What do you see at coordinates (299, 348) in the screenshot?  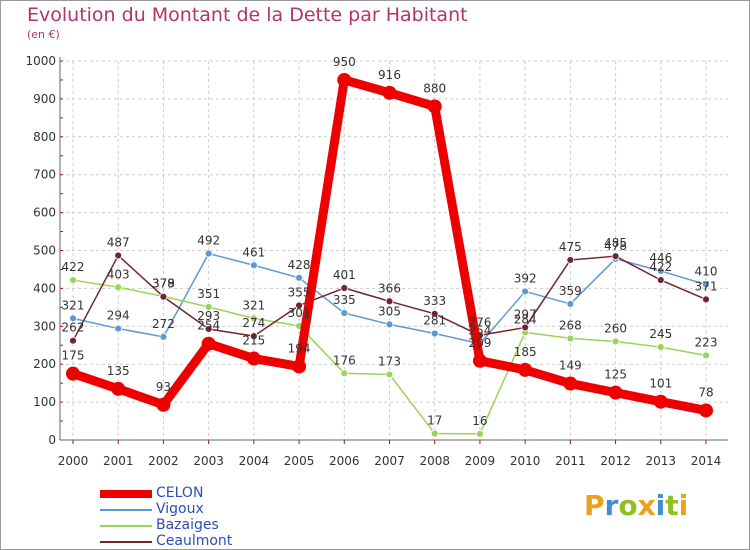 I see `data-label-celon: 194` at bounding box center [299, 348].